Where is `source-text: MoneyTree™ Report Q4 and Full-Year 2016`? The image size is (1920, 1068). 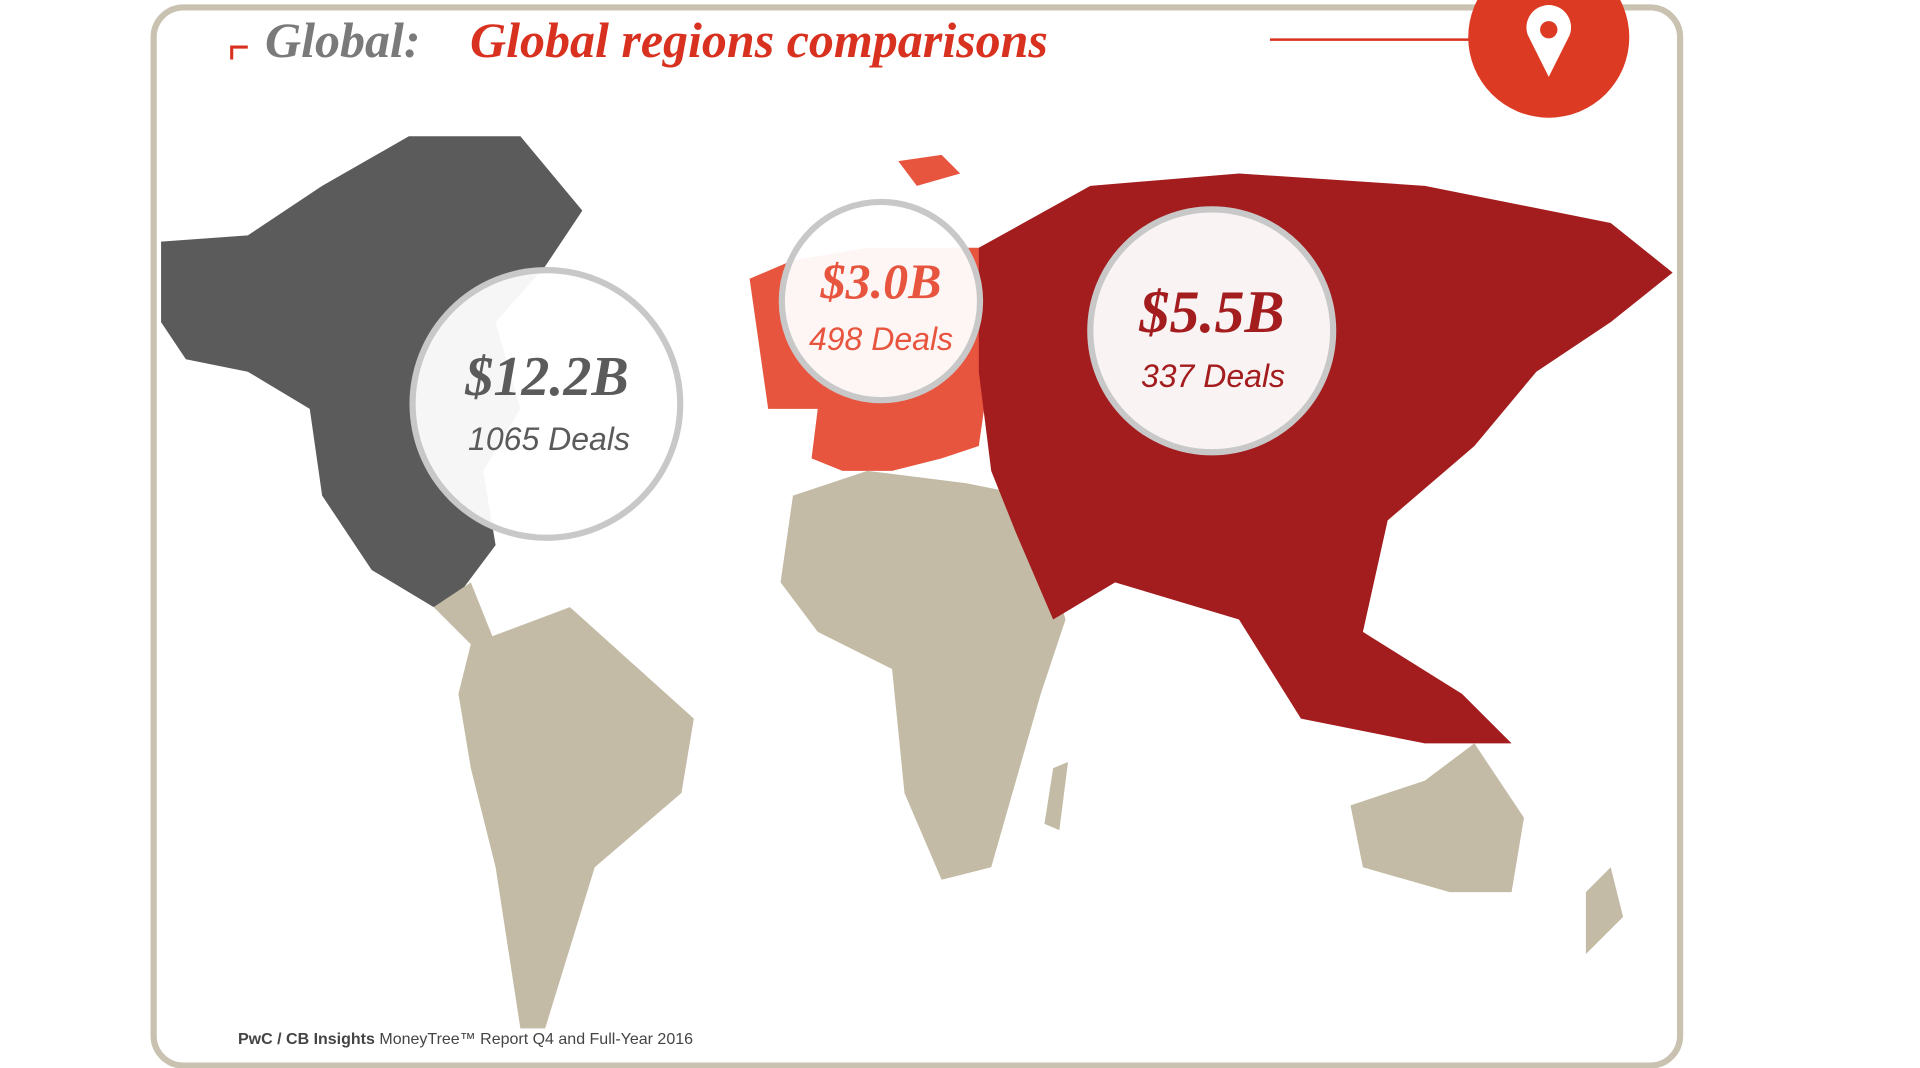 source-text: MoneyTree™ Report Q4 and Full-Year 2016 is located at coordinates (536, 1039).